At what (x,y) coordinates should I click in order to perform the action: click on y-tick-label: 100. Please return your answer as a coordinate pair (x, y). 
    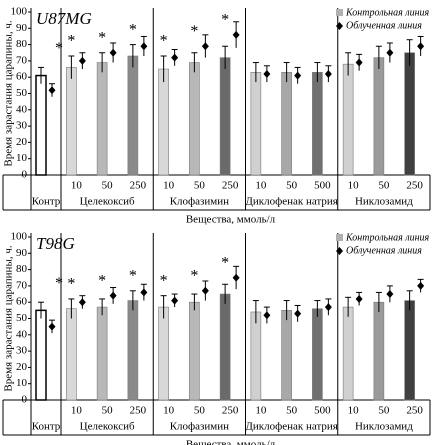
    Looking at the image, I should click on (19, 237).